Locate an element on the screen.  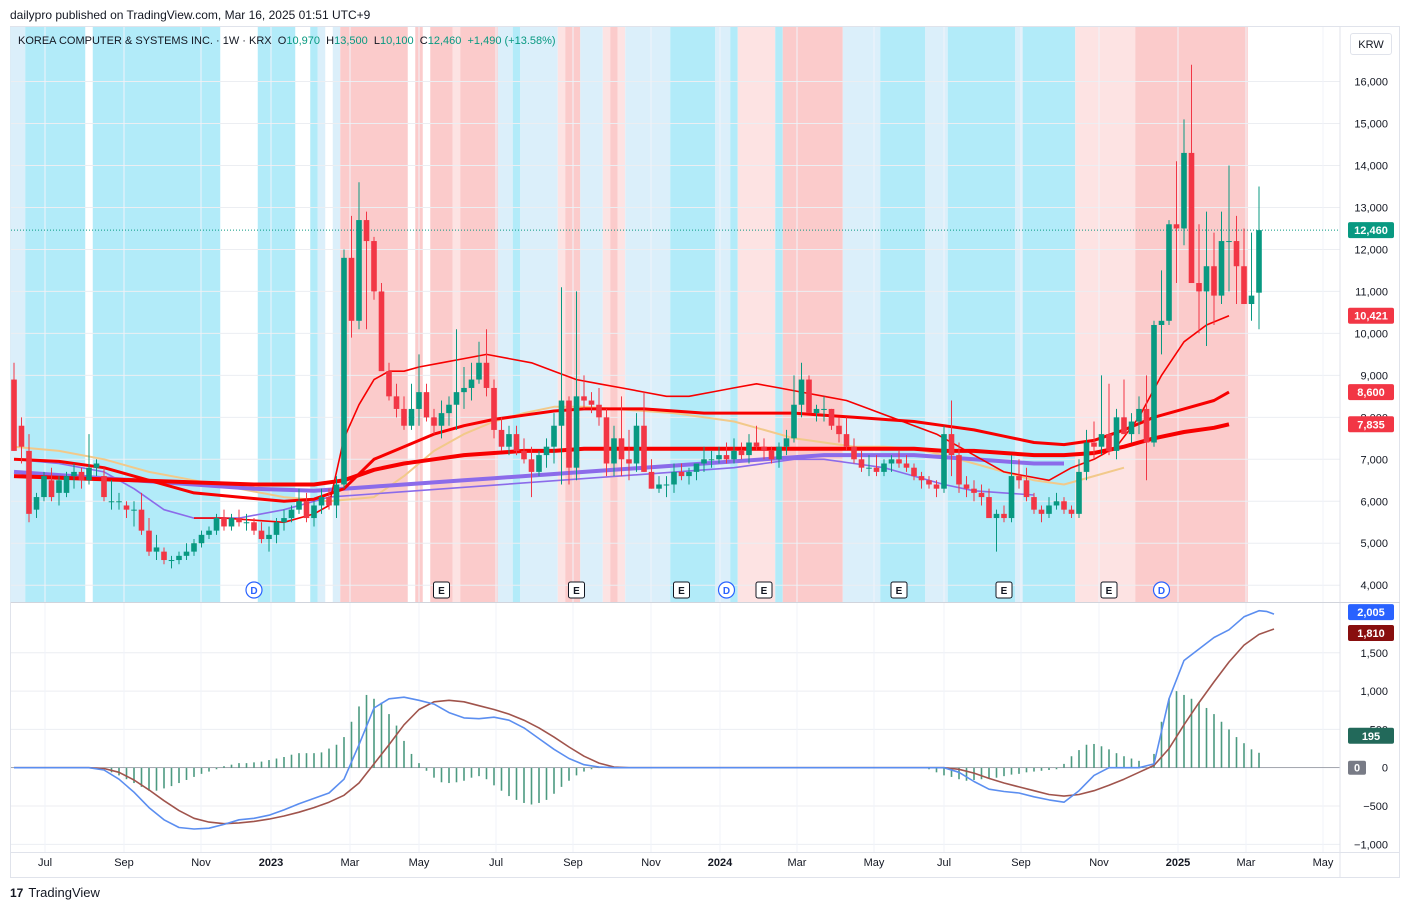
footer: 17 TradingView is located at coordinates (55, 892).